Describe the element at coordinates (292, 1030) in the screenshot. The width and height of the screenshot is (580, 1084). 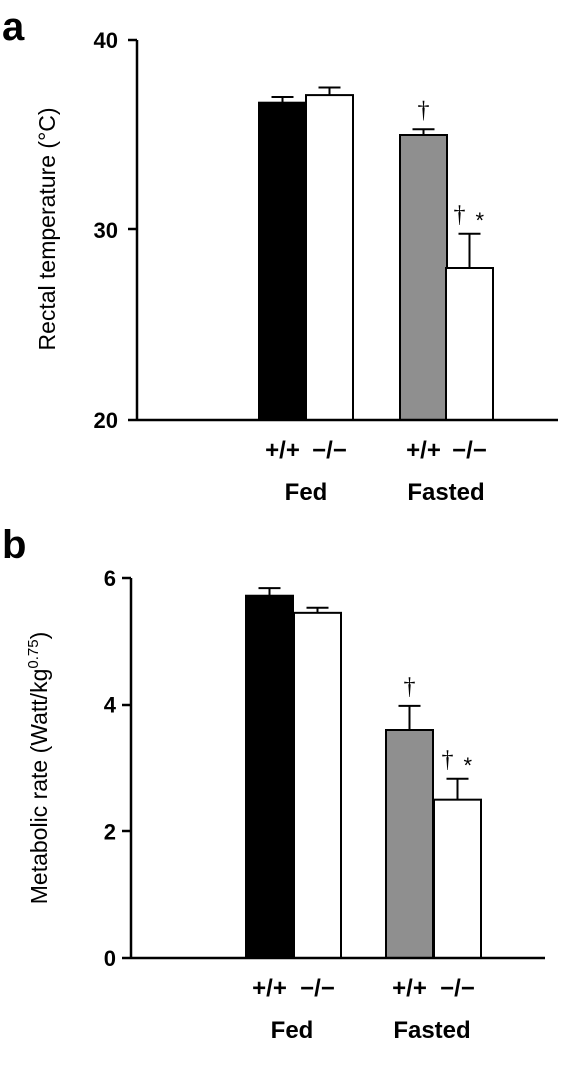
I see `panel-b-group-label: Fed` at that location.